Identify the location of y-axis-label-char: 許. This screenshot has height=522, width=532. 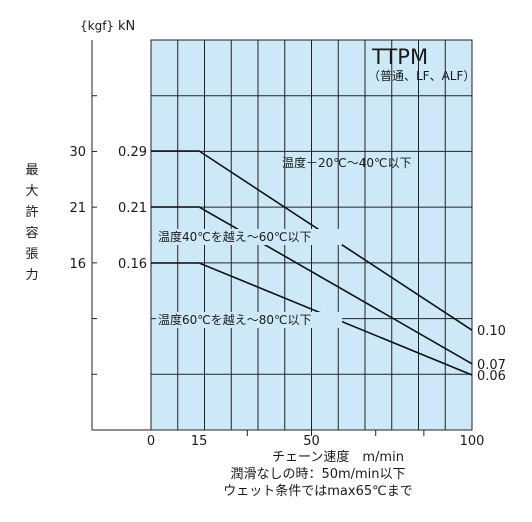
(31, 212).